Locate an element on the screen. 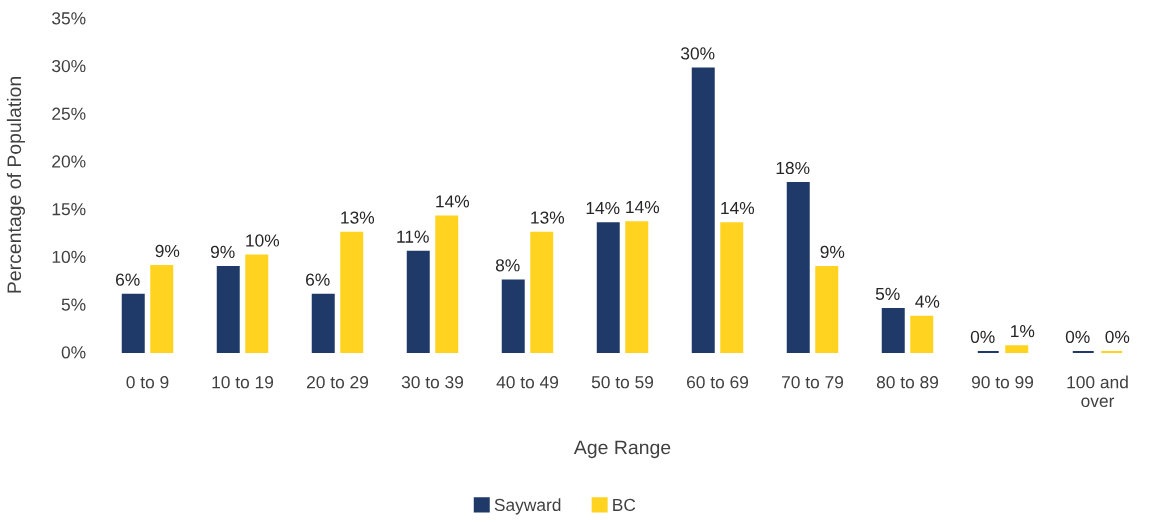  y-tick-label: 30% is located at coordinates (69, 66).